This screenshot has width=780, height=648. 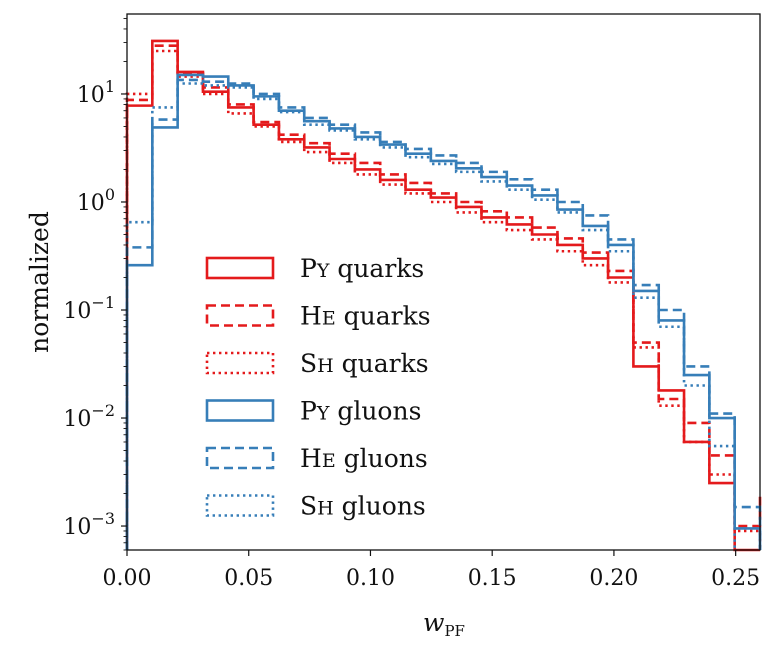 I want to click on legend-label: PY quarks, so click(x=362, y=268).